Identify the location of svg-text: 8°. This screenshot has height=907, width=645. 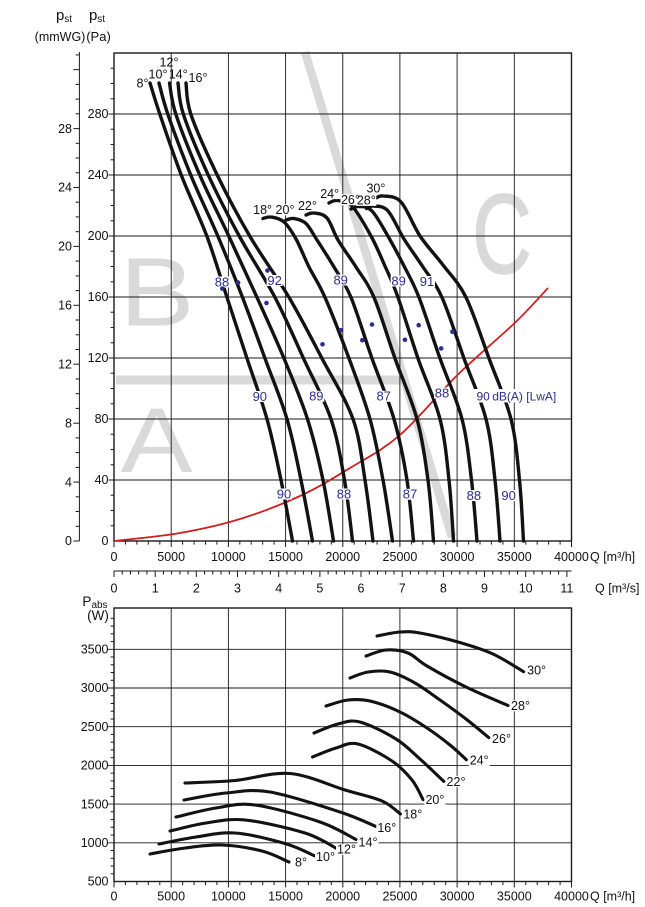
(143, 84).